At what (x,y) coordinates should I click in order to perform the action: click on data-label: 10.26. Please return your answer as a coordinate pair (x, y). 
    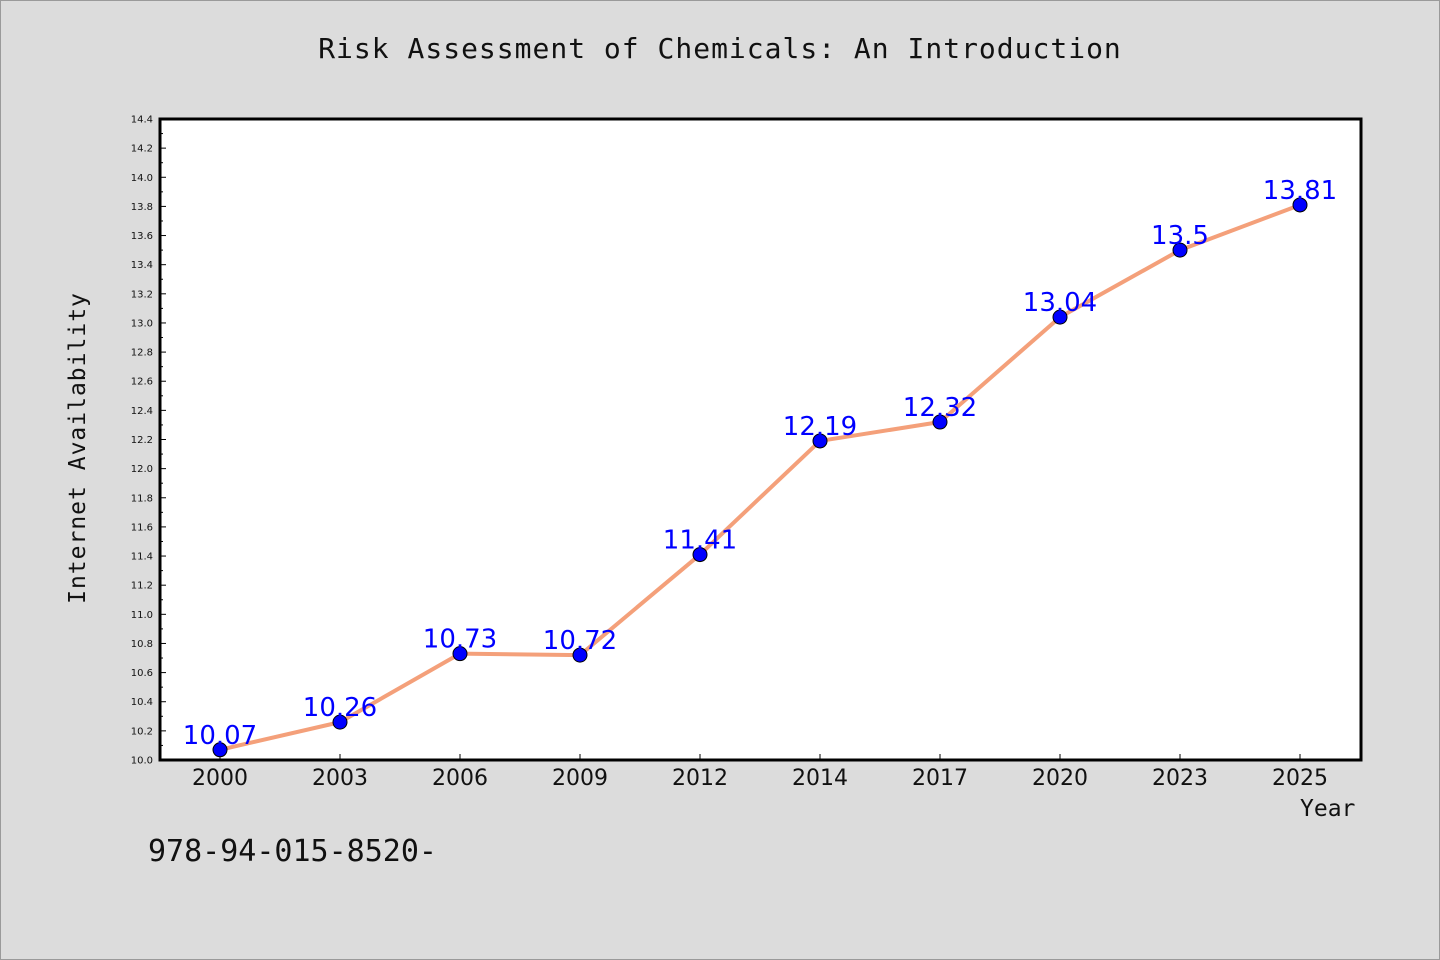
    Looking at the image, I should click on (340, 708).